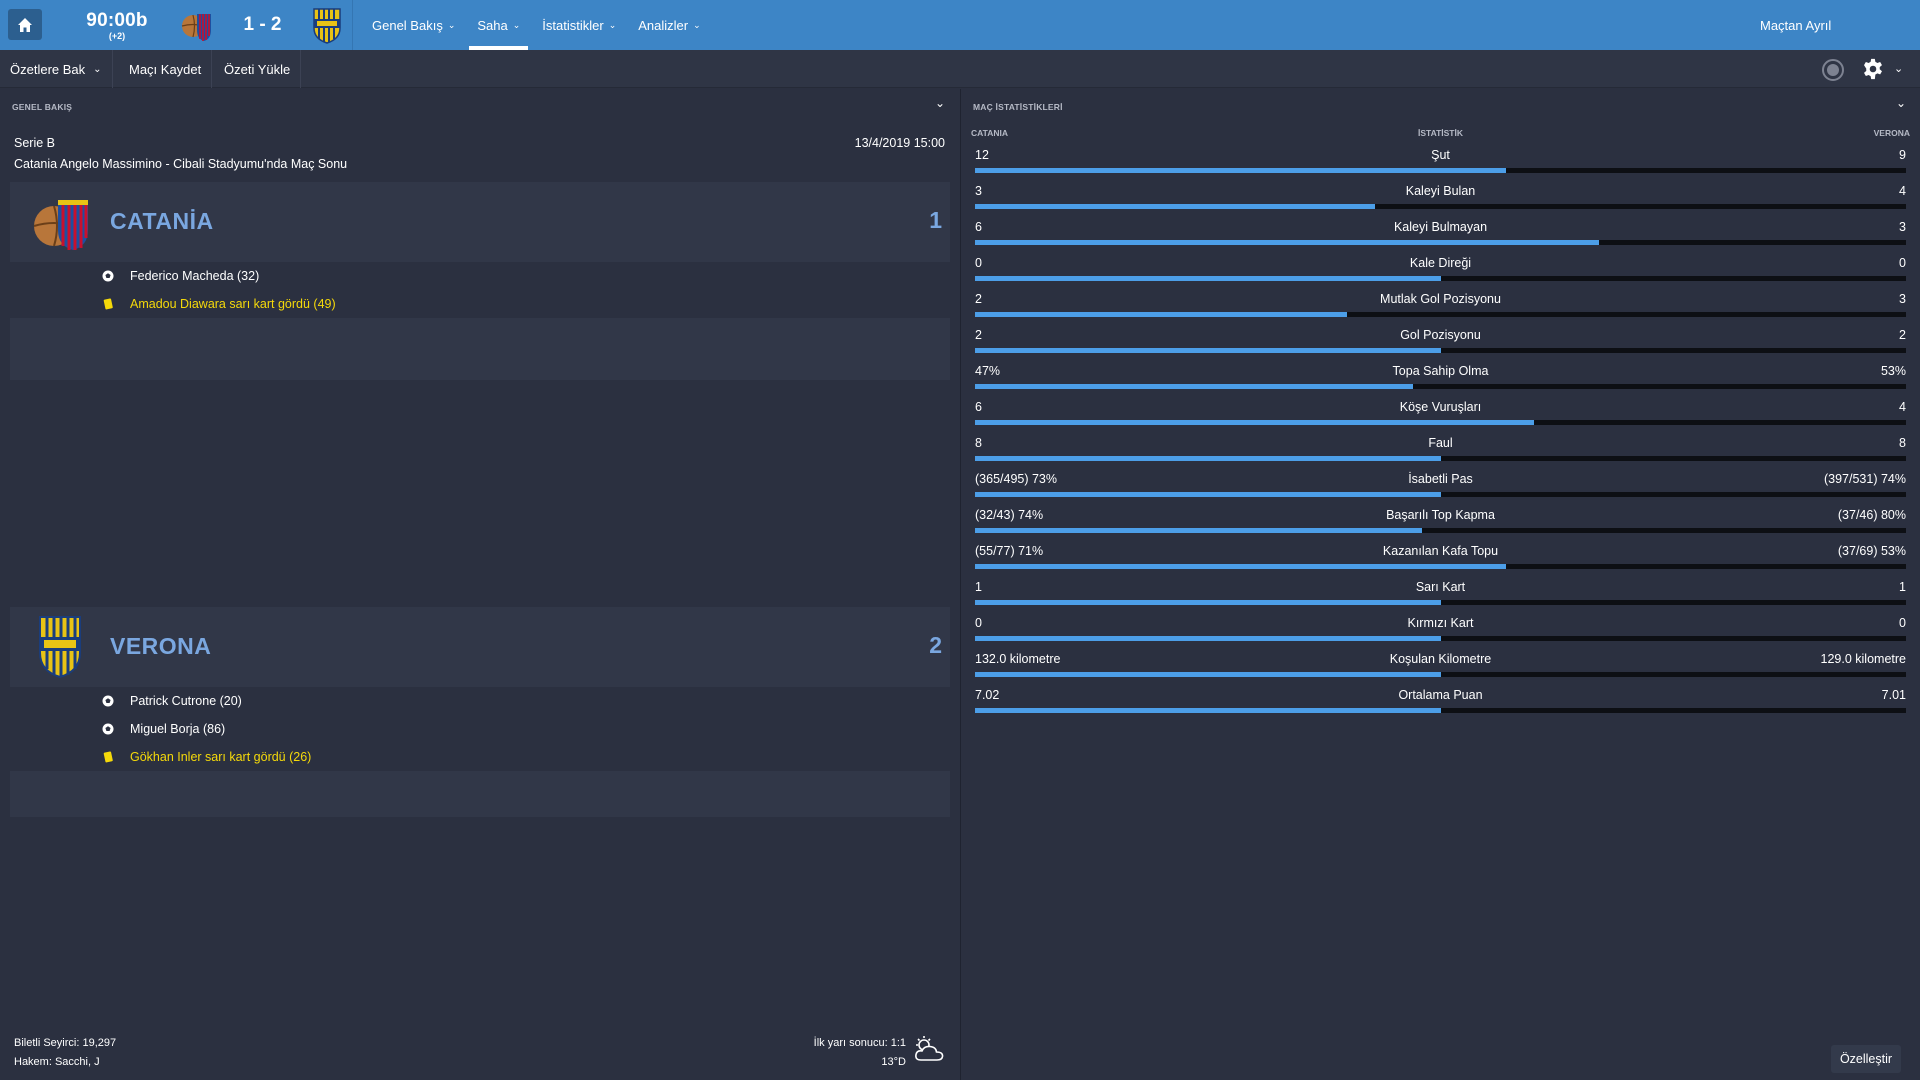 Image resolution: width=1920 pixels, height=1080 pixels. What do you see at coordinates (987, 695) in the screenshot?
I see `stat-home-value: 7.02` at bounding box center [987, 695].